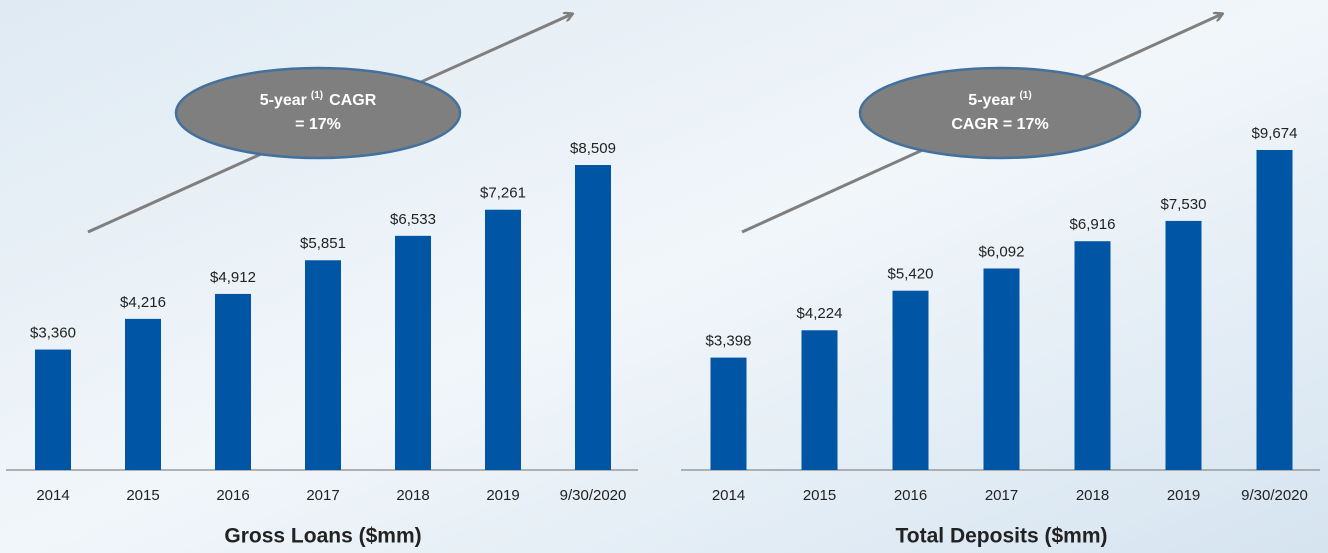  I want to click on chart-title: Total Deposits ($mm), so click(1002, 536).